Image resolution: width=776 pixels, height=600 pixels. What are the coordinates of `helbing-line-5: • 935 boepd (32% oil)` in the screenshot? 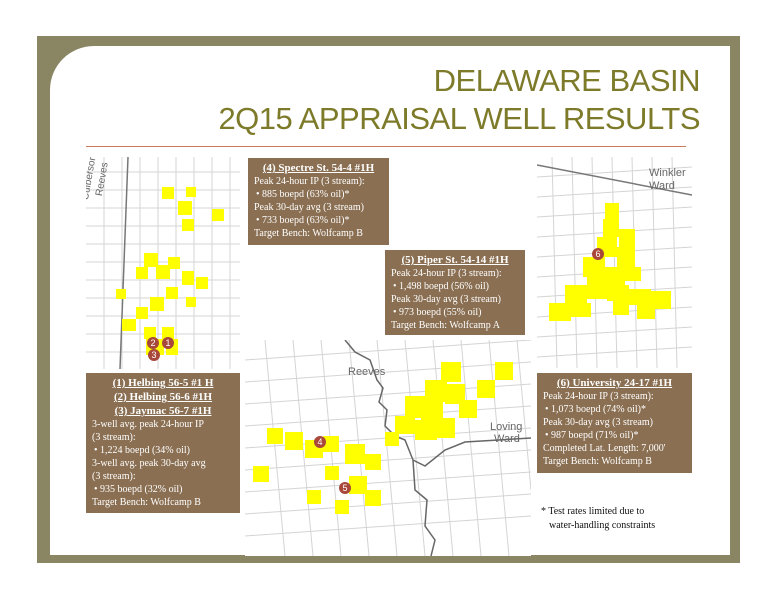 It's located at (138, 489).